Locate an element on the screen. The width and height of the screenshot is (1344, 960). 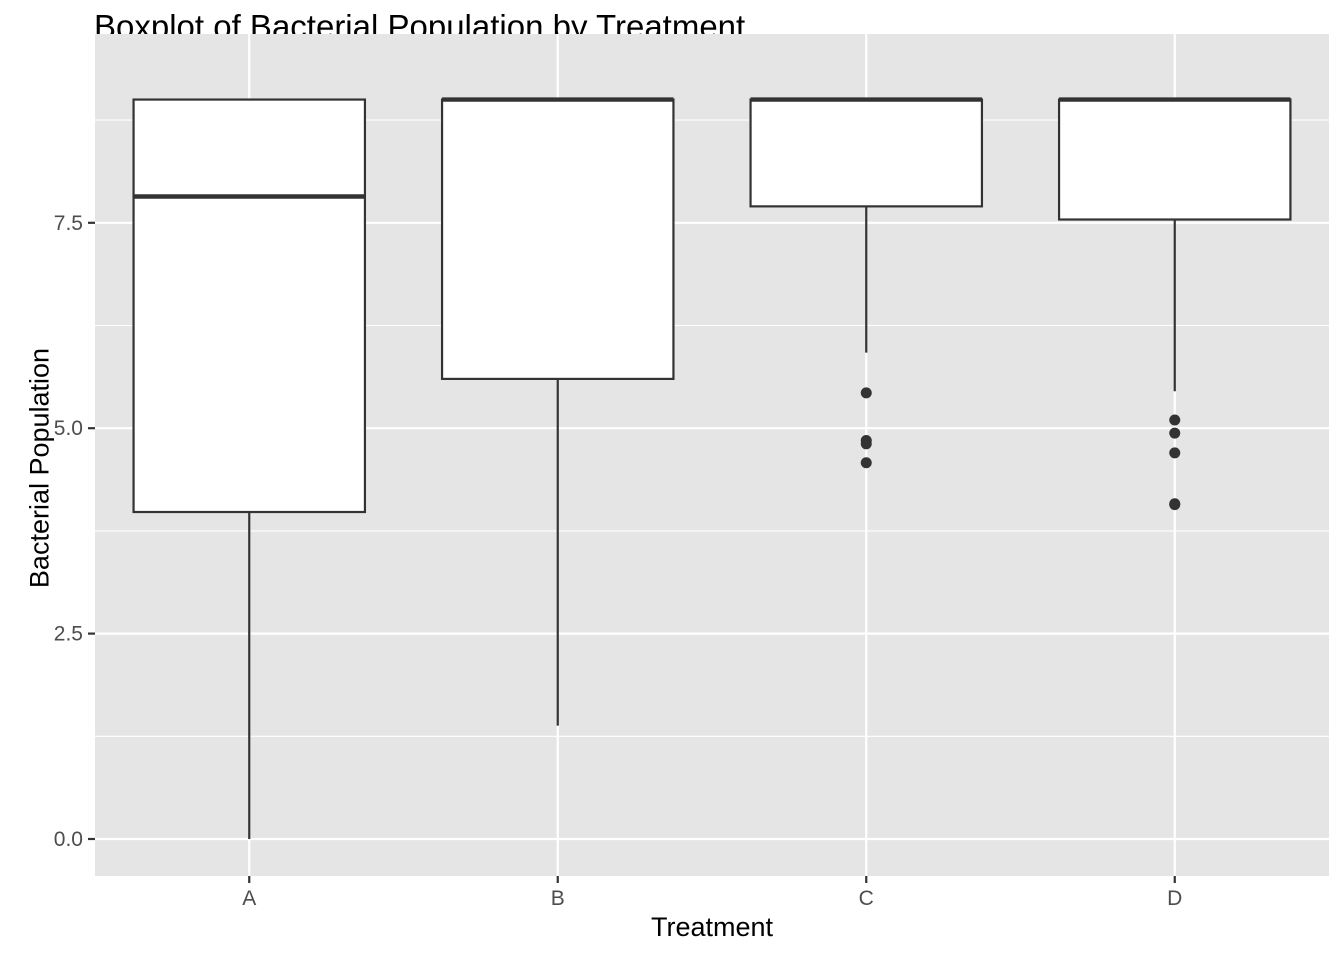
x-tick-label: D is located at coordinates (1174, 898).